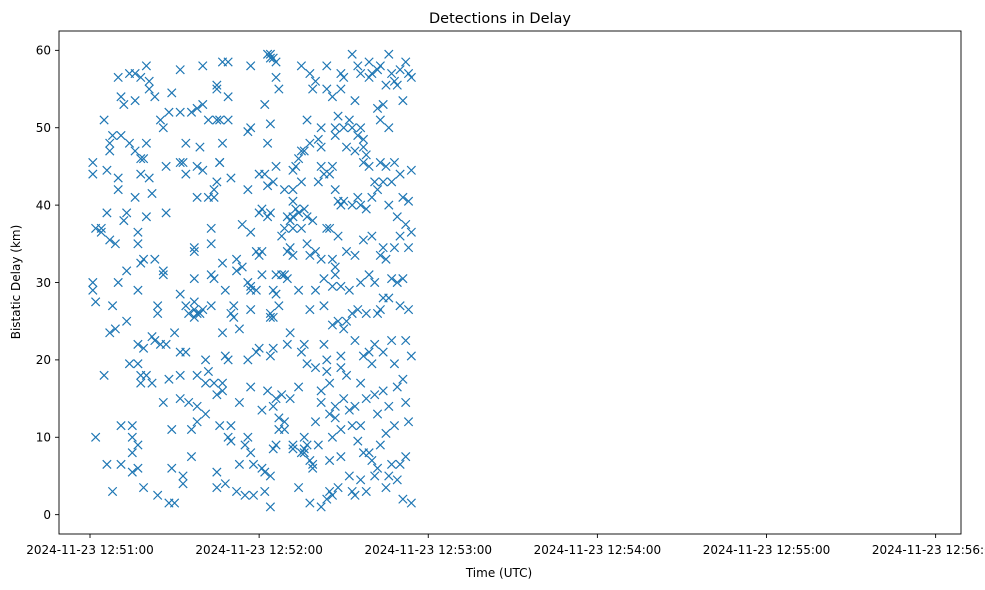 The image size is (985, 590). I want to click on x-tick-label: 2024-11-23 12:52:00, so click(258, 550).